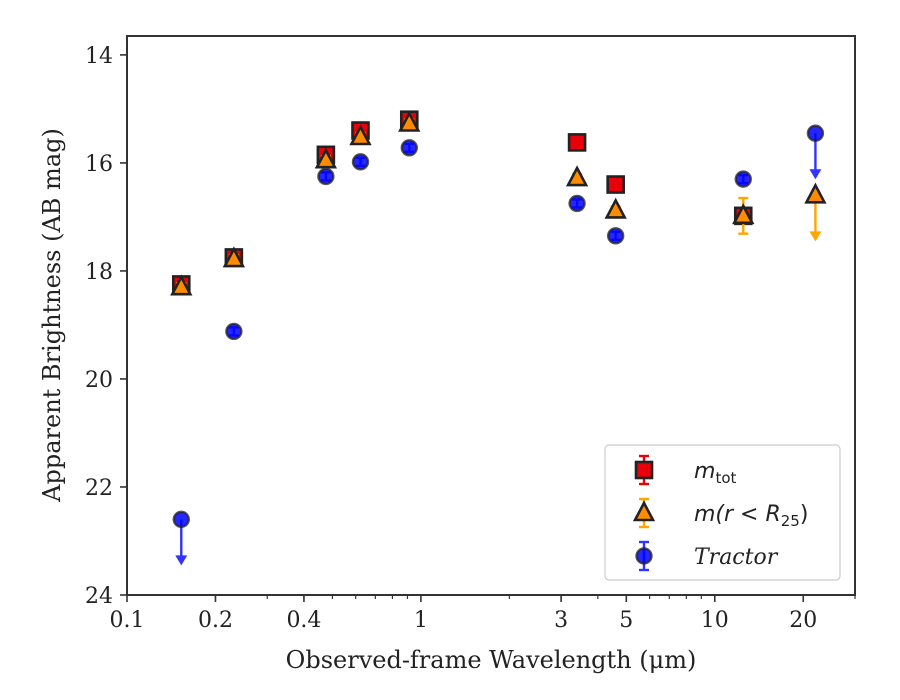 Image resolution: width=900 pixels, height=700 pixels. I want to click on x-axis: 0.1 0.2 0.4 1 3 5 10 20, so click(483, 614).